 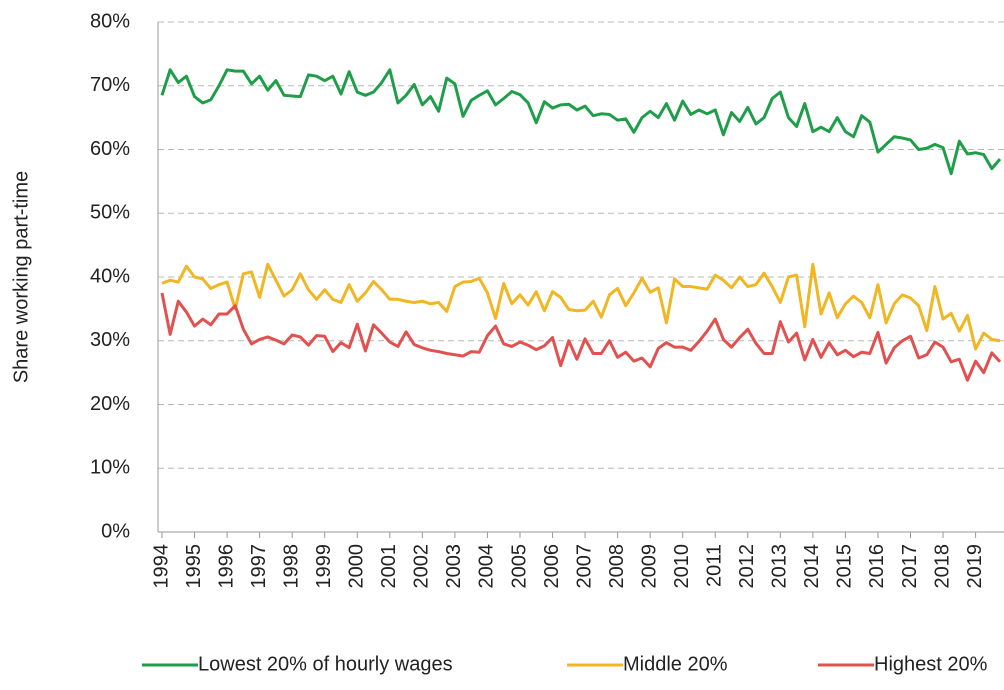 What do you see at coordinates (584, 566) in the screenshot?
I see `x-tick-label: 2007` at bounding box center [584, 566].